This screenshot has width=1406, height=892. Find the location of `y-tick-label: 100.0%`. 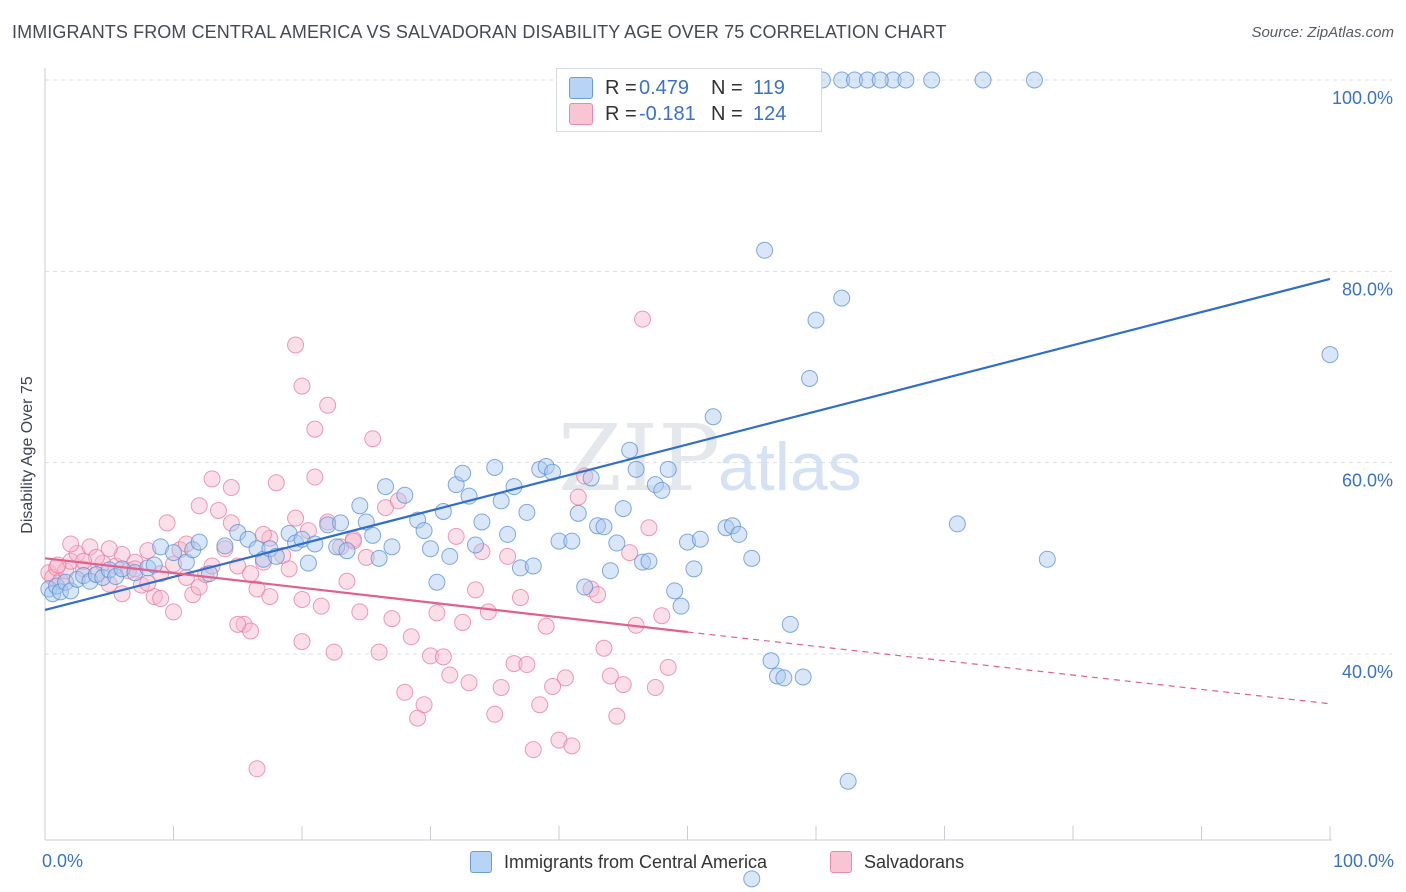

y-tick-label: 100.0% is located at coordinates (1362, 98).